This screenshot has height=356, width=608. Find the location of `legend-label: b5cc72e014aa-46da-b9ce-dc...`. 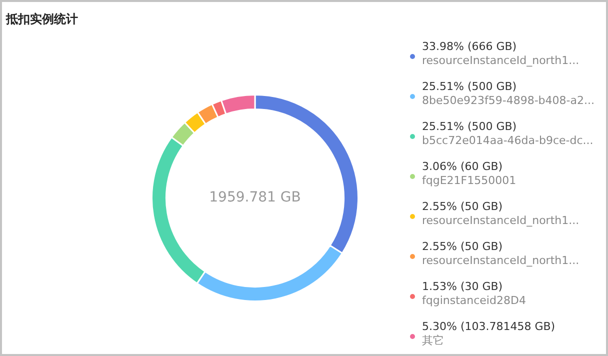

legend-label: b5cc72e014aa-46da-b9ce-dc... is located at coordinates (508, 141).